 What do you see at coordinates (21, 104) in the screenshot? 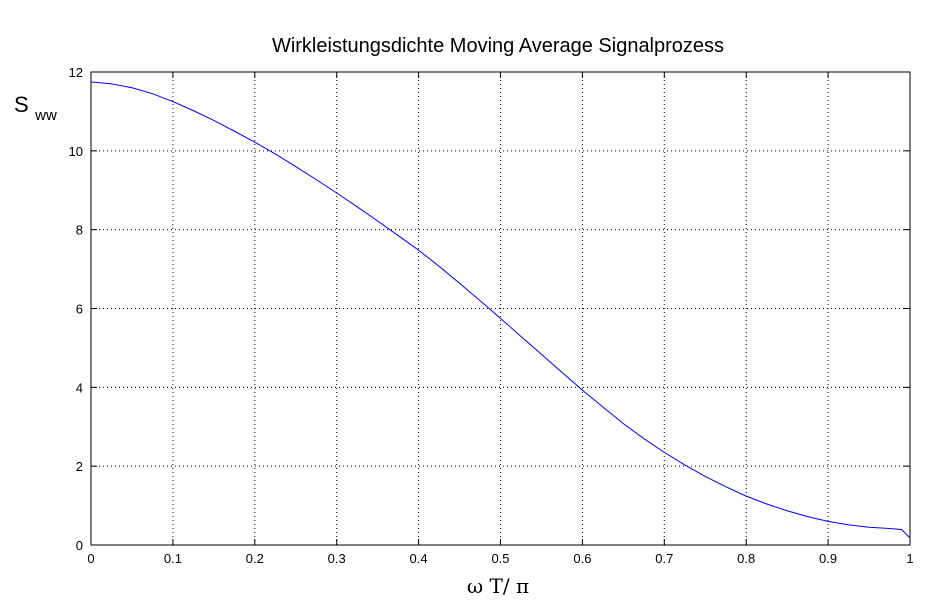
I see `y-axis-label-main: S` at bounding box center [21, 104].